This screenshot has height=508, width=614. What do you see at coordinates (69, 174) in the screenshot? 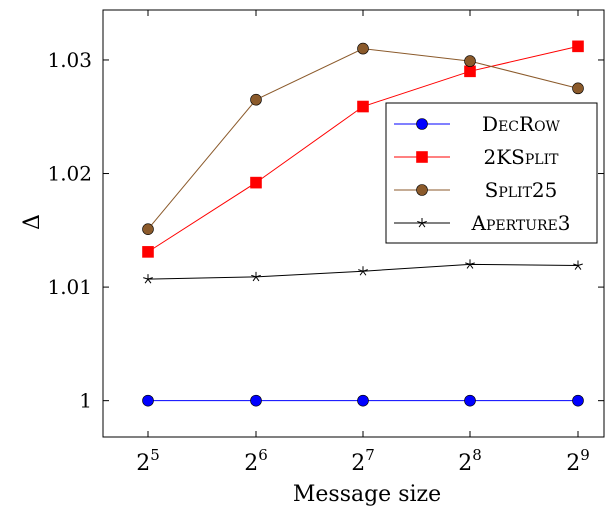
I see `y-tick-label: 1.02` at bounding box center [69, 174].